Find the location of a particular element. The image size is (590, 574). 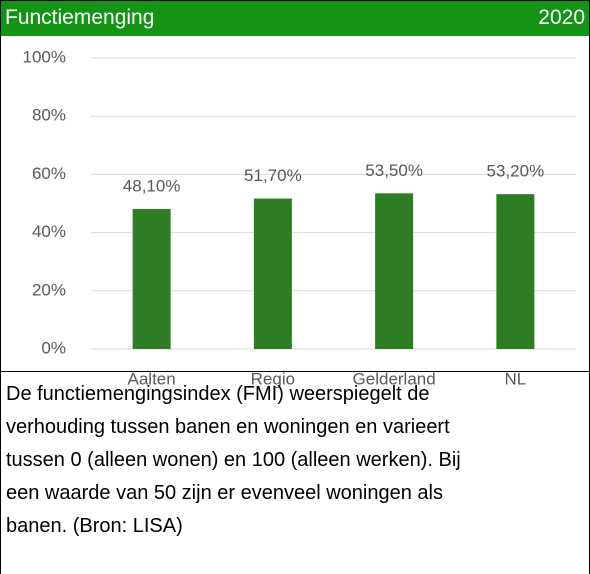

year: 2020 is located at coordinates (561, 17).